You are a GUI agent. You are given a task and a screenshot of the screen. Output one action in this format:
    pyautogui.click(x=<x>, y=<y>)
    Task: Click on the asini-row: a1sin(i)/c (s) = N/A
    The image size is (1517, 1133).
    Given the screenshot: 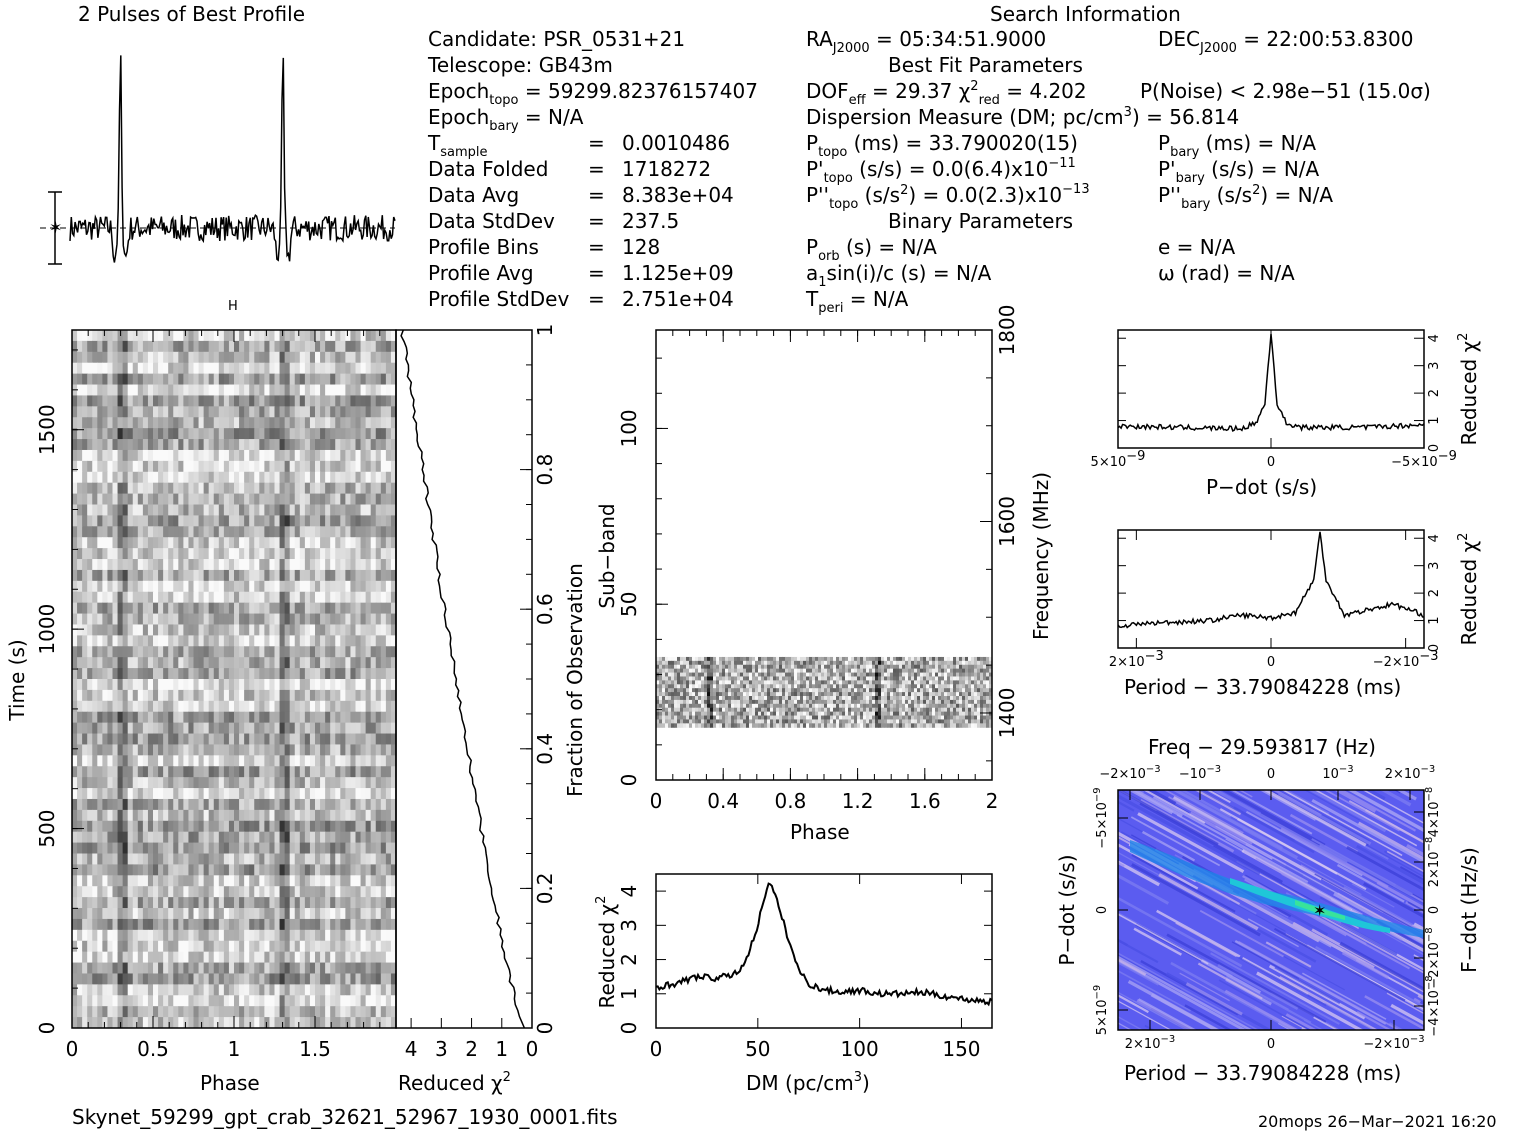 What is the action you would take?
    pyautogui.click(x=899, y=275)
    